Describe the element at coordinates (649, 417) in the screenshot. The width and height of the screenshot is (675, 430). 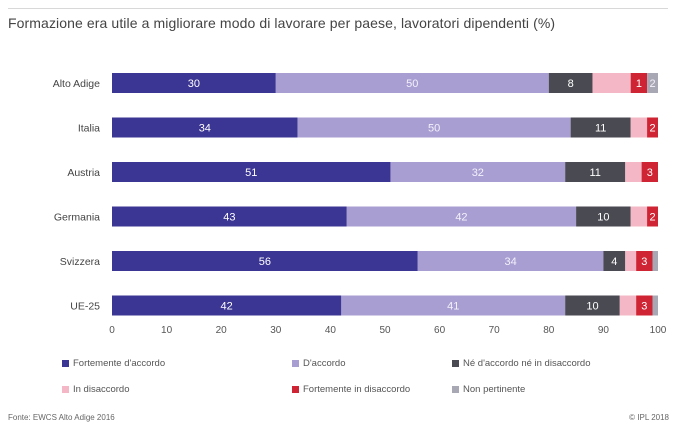
I see `credit-note: © IPL 2018` at that location.